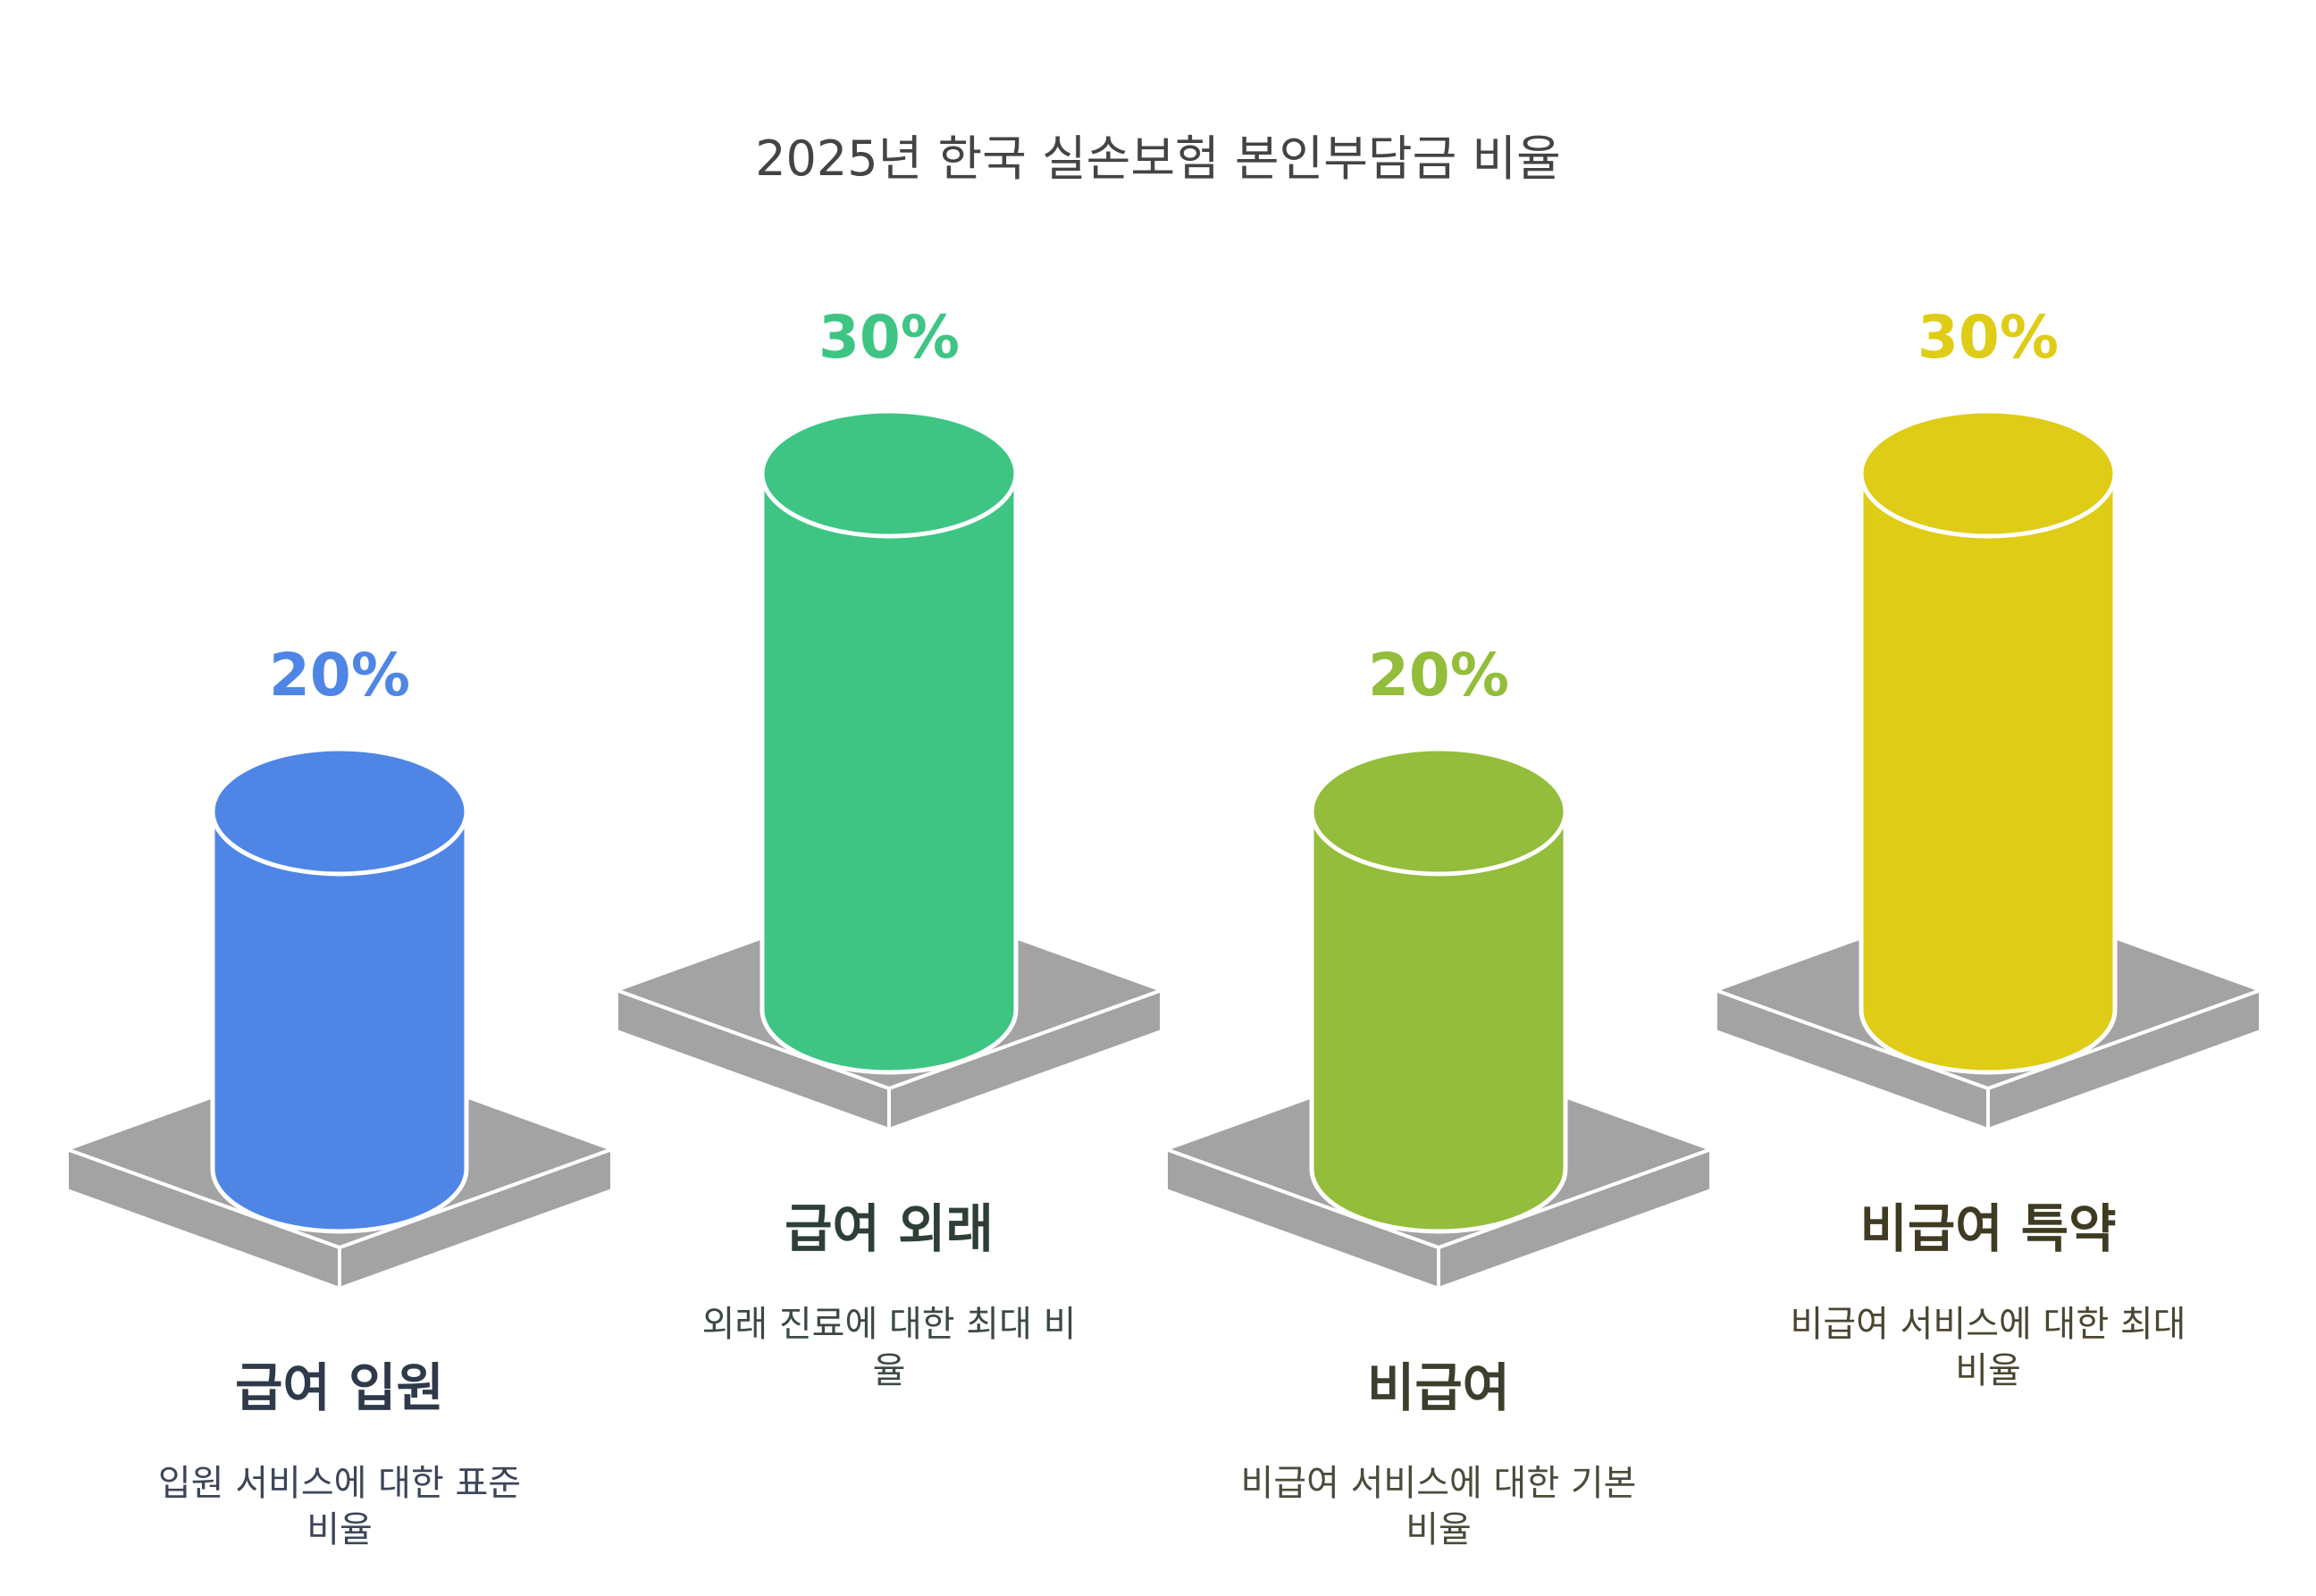  Describe the element at coordinates (889, 1324) in the screenshot. I see `category-description-line: 외래 진료에 대한 최대 비` at that location.